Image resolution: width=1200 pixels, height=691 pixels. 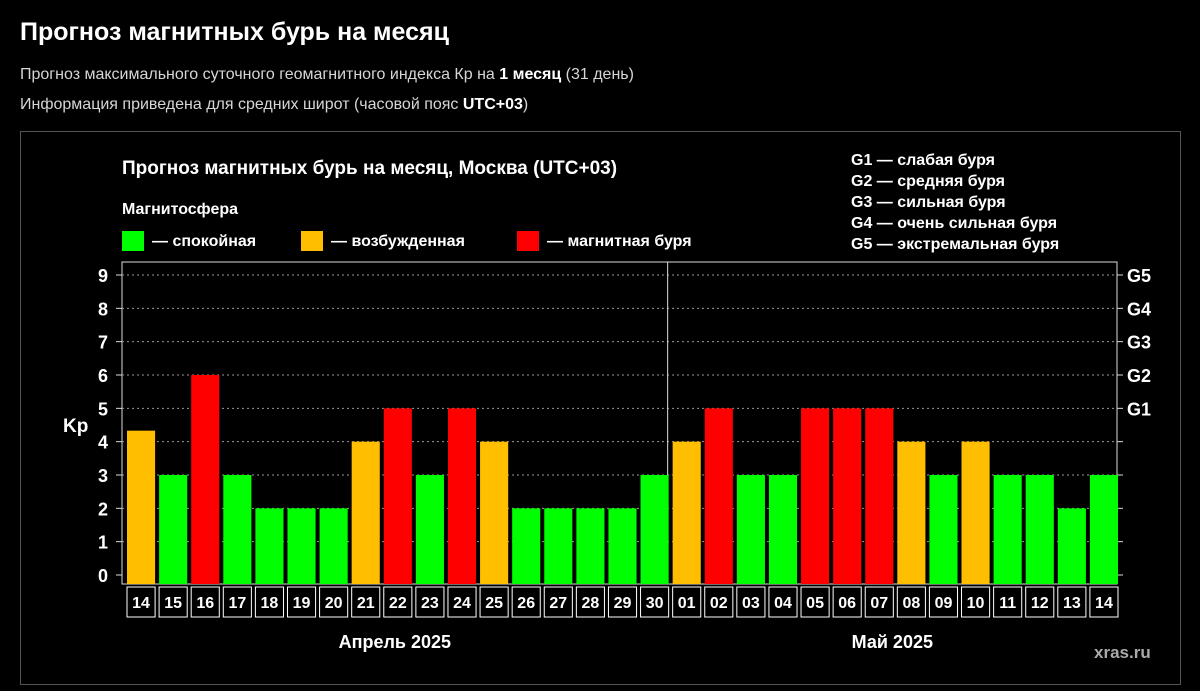 What do you see at coordinates (398, 241) in the screenshot?
I see `legend-label-excited: — возбужденная` at bounding box center [398, 241].